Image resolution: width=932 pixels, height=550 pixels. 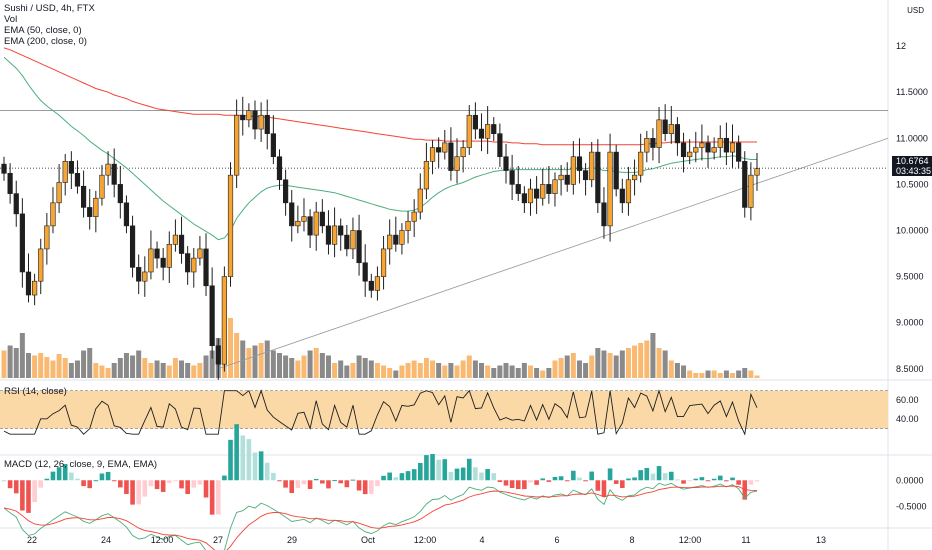 What do you see at coordinates (631, 540) in the screenshot?
I see `time-tick-label: 8` at bounding box center [631, 540].